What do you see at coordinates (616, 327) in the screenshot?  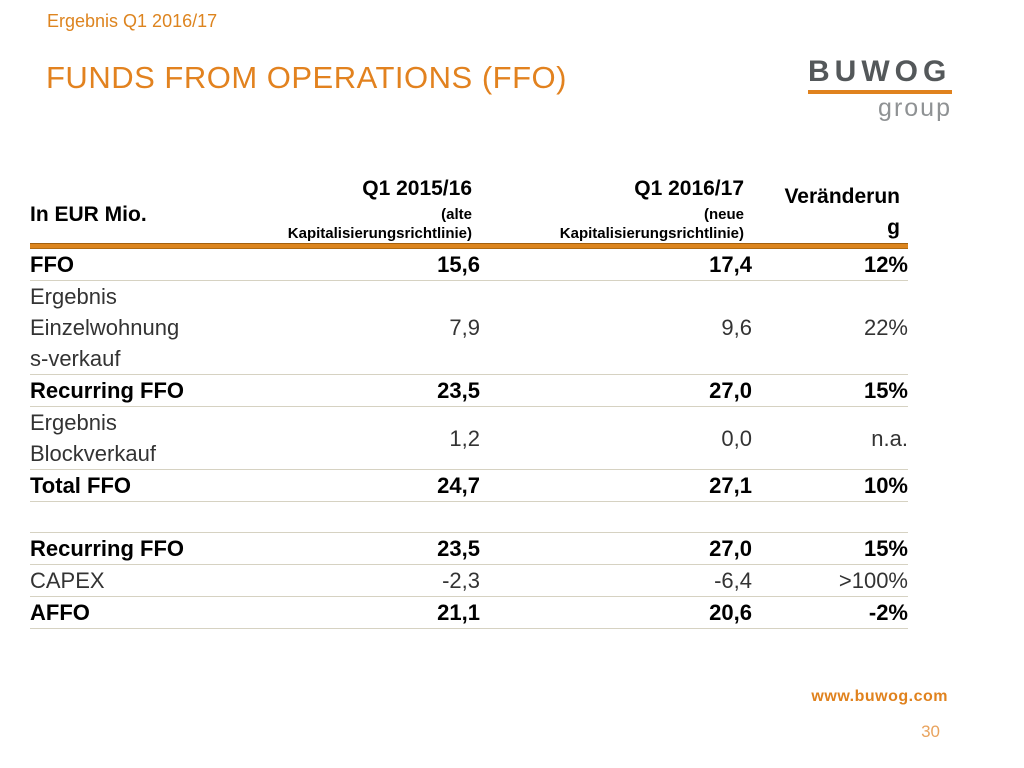 I see `value-q1-1617: 9,6` at bounding box center [616, 327].